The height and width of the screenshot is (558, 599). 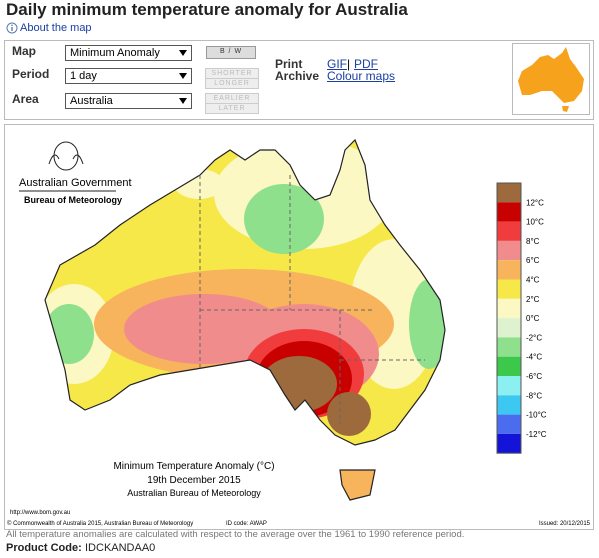 What do you see at coordinates (534, 337) in the screenshot?
I see `legend-label: -2°C` at bounding box center [534, 337].